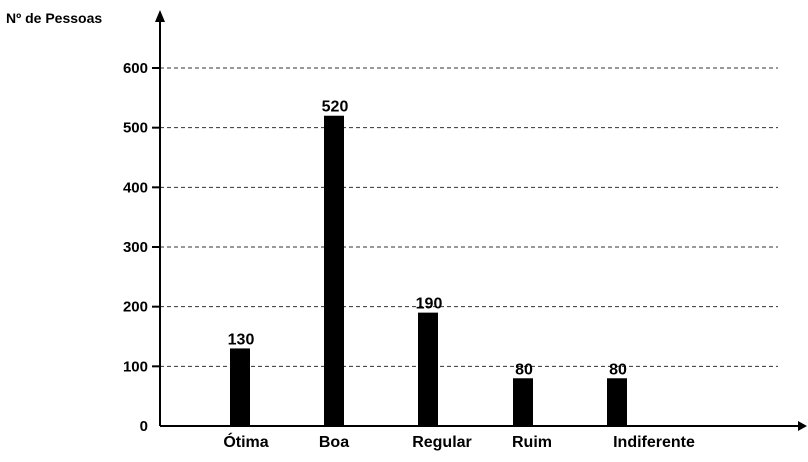  What do you see at coordinates (54, 18) in the screenshot?
I see `y-axis-title: Nº de Pessoas` at bounding box center [54, 18].